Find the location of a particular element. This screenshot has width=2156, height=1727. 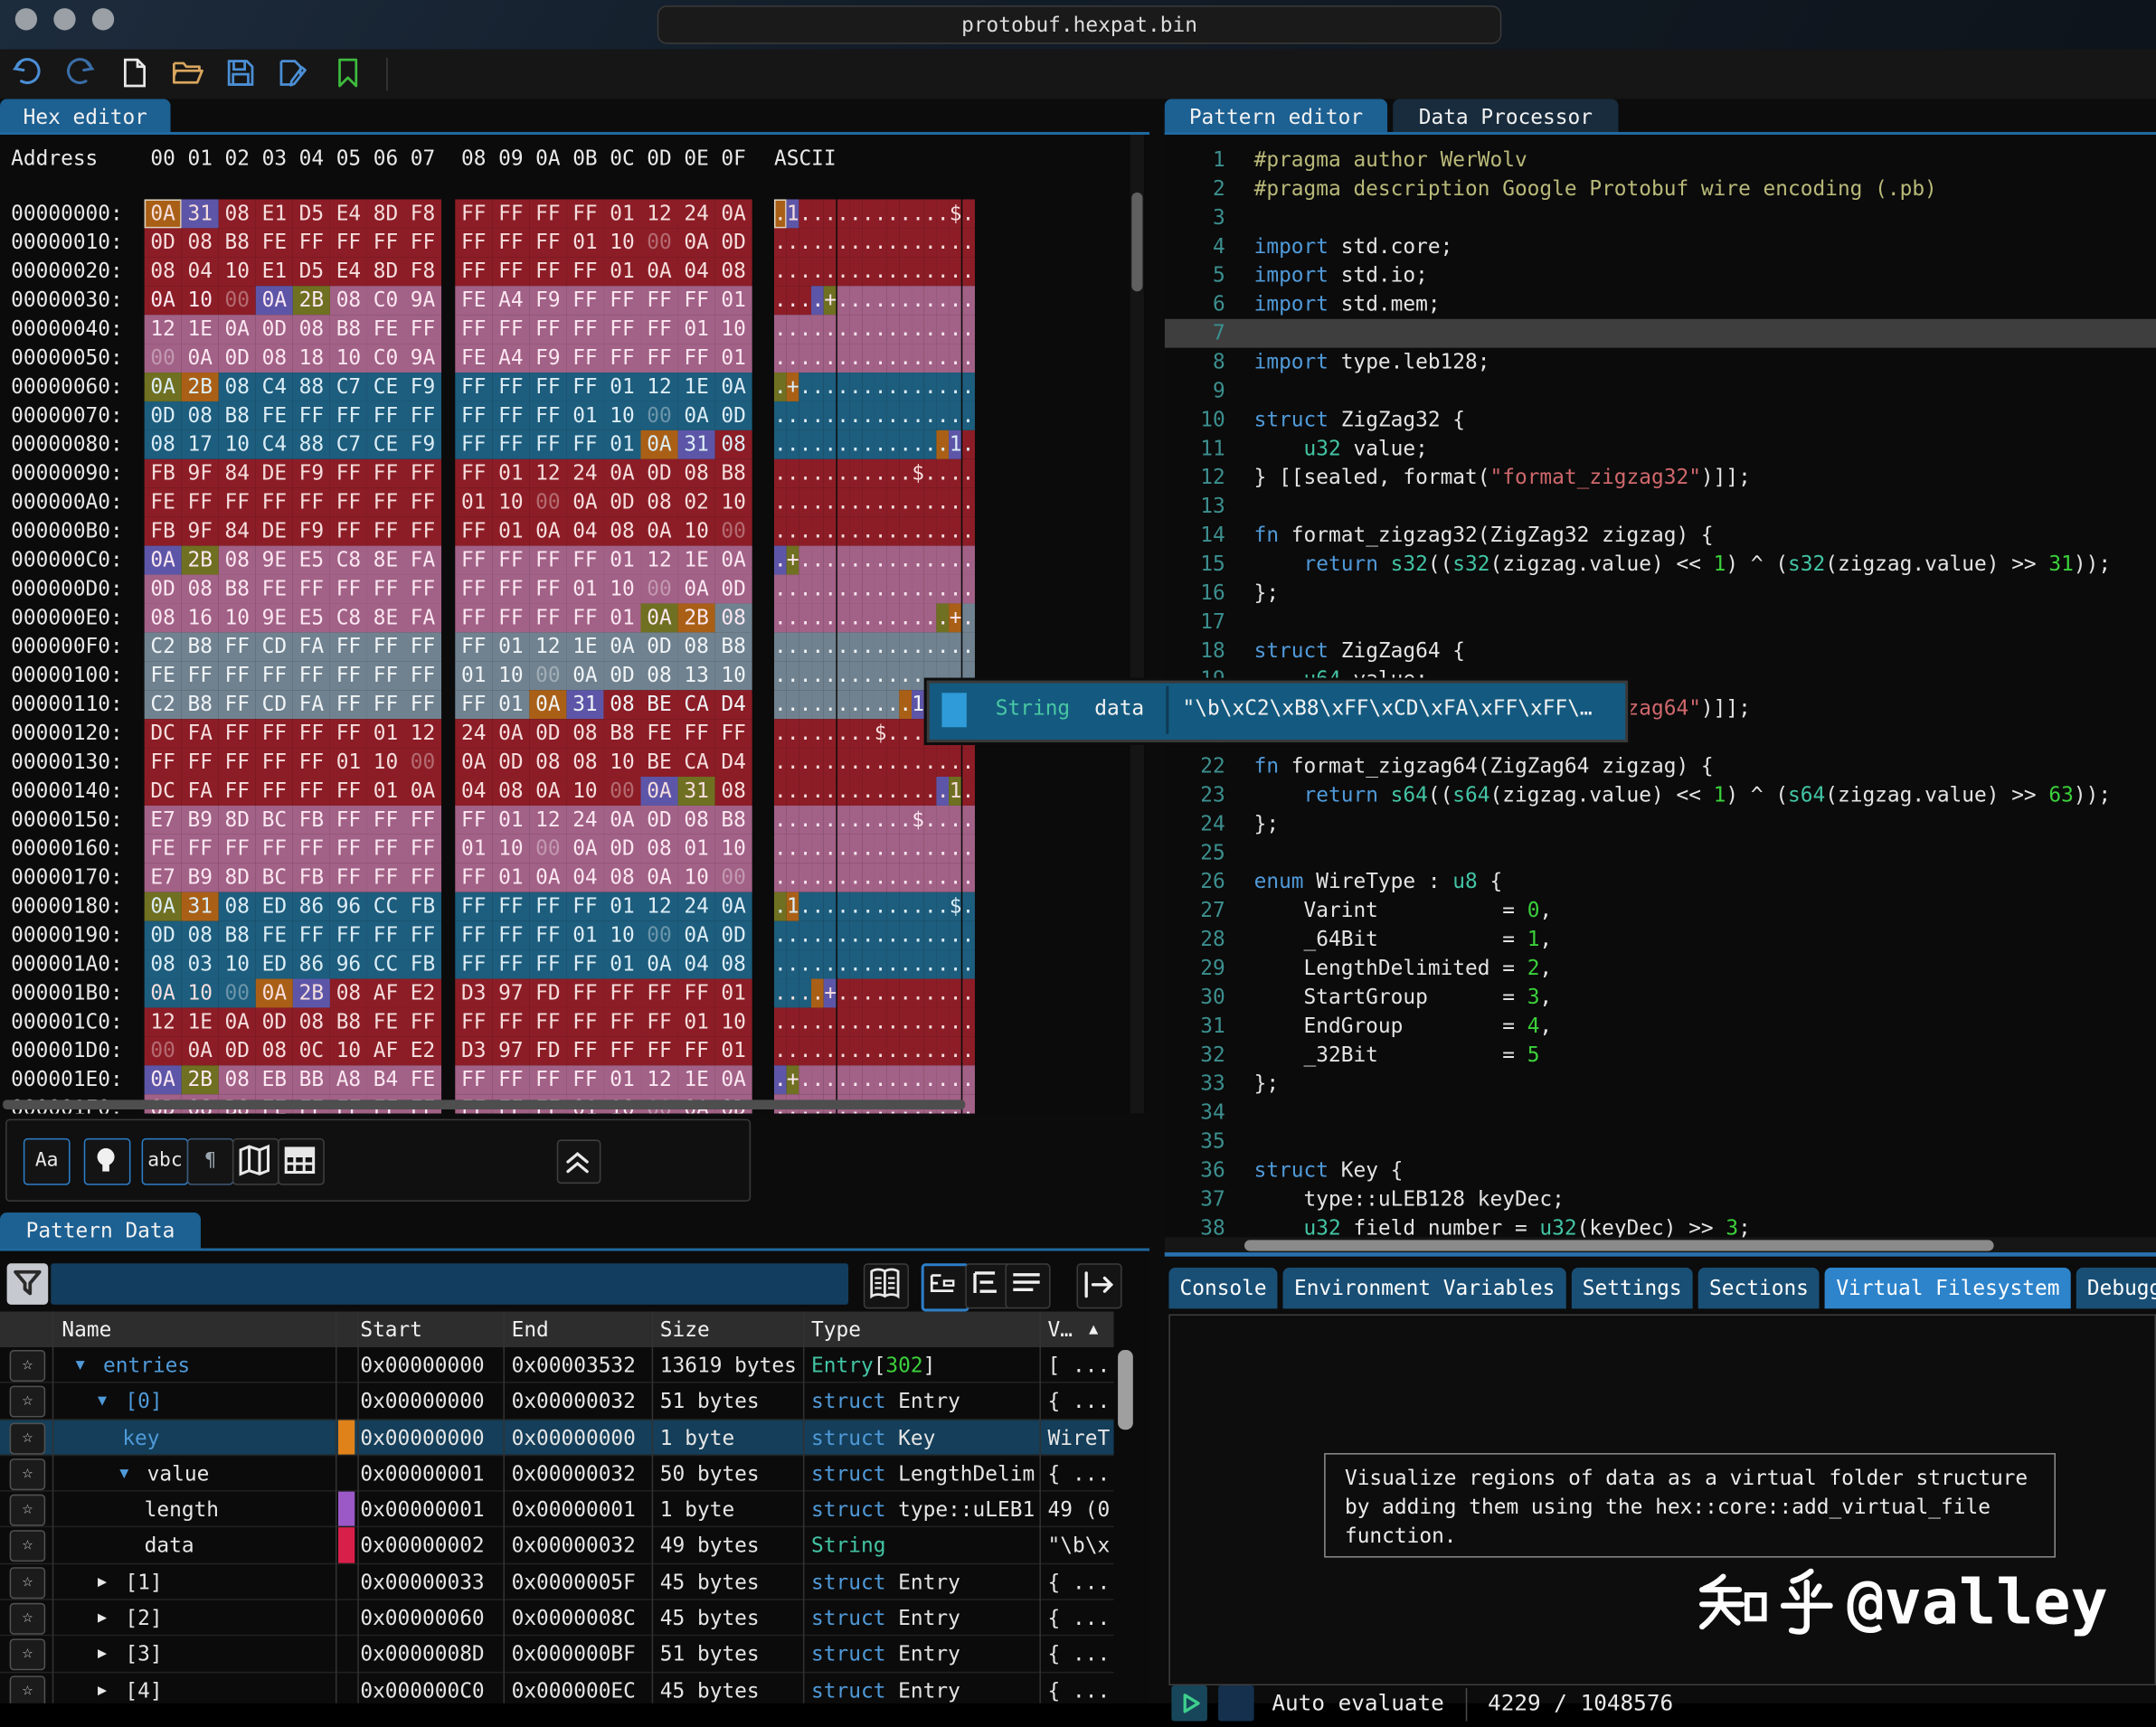

hex-byte: 18 is located at coordinates (311, 358).